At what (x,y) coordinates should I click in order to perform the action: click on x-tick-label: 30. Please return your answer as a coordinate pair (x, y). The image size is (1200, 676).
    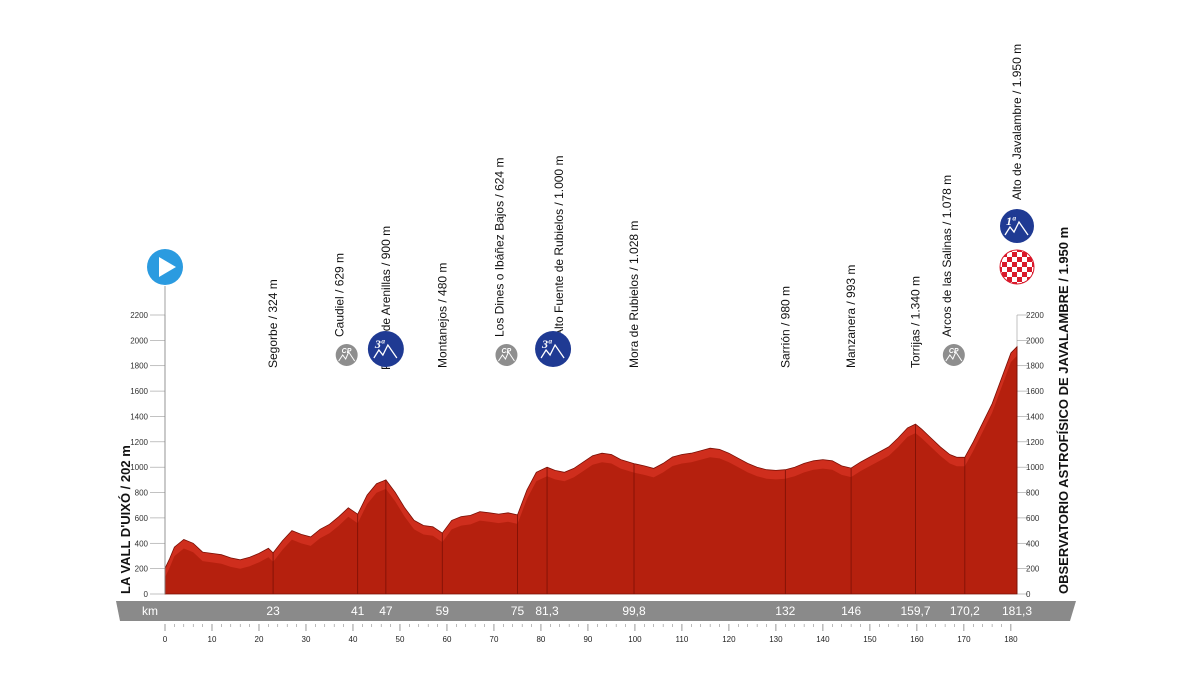
    Looking at the image, I should click on (306, 639).